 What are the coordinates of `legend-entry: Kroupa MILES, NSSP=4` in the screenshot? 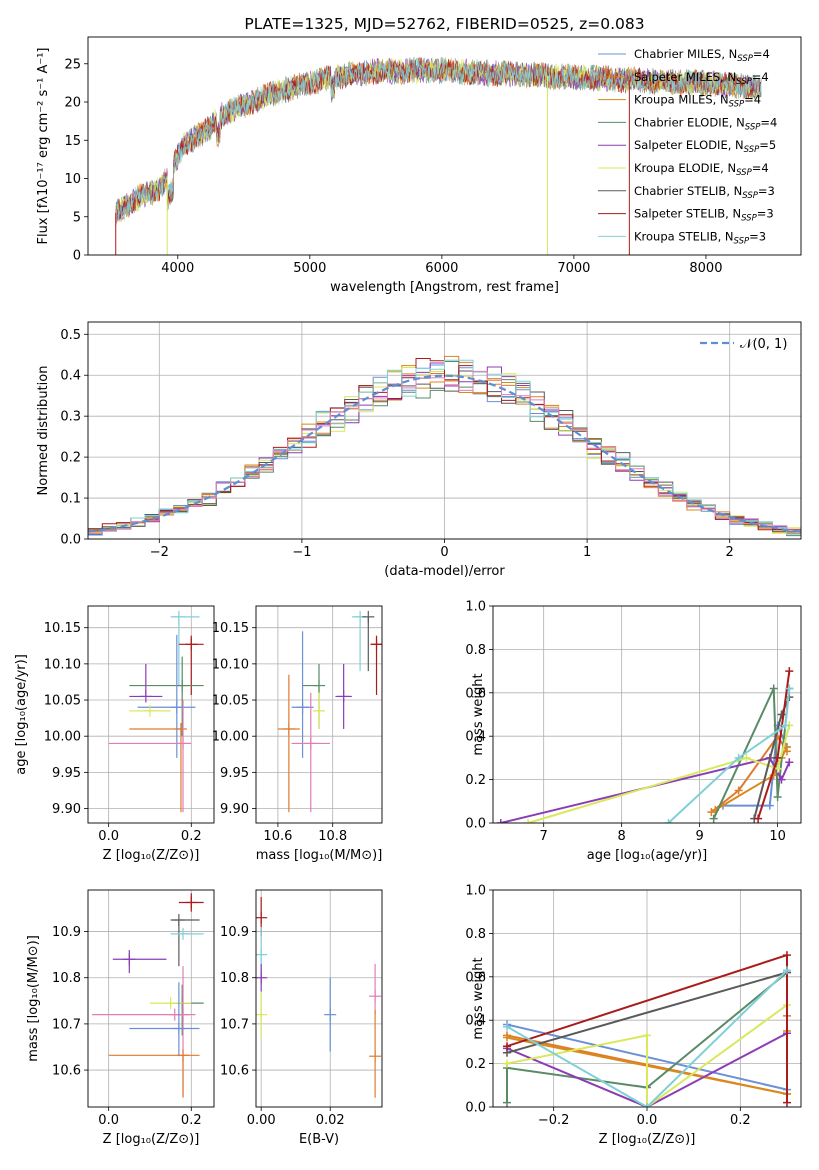 It's located at (697, 101).